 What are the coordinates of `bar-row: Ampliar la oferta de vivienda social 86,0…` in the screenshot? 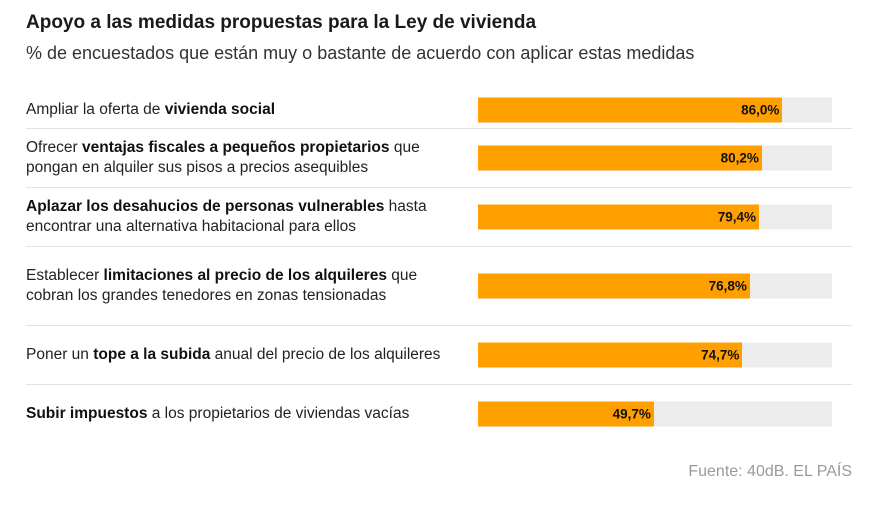 It's located at (439, 110).